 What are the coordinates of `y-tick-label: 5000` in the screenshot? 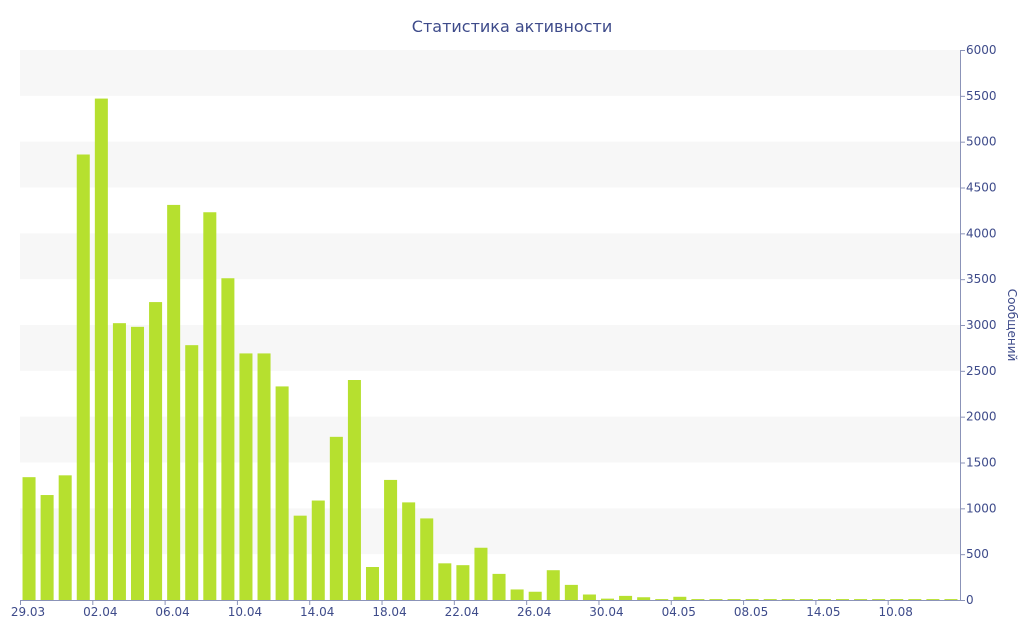 It's located at (981, 142).